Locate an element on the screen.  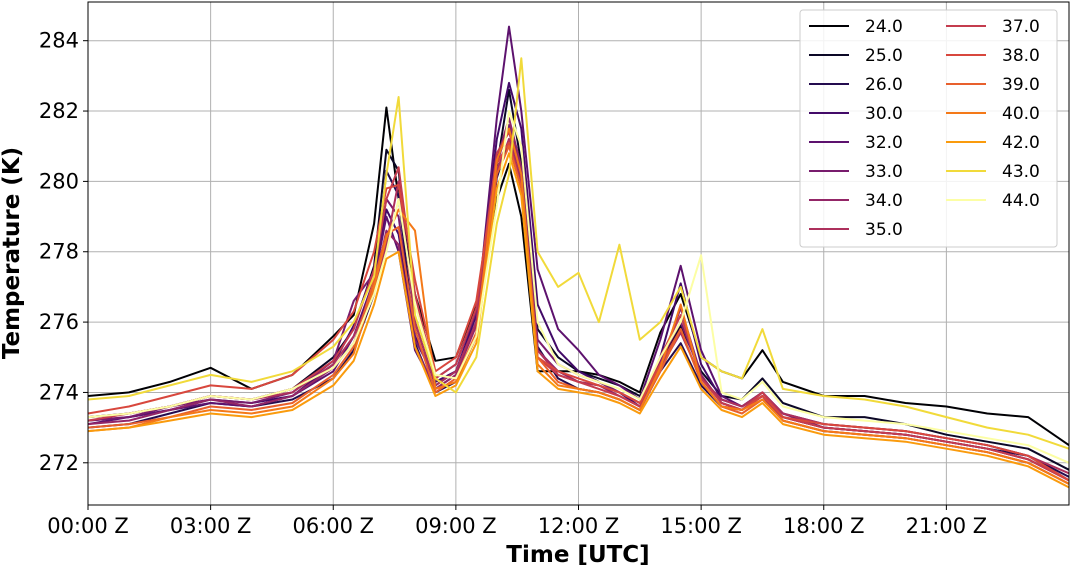
y-tick-label: 272 is located at coordinates (59, 463).